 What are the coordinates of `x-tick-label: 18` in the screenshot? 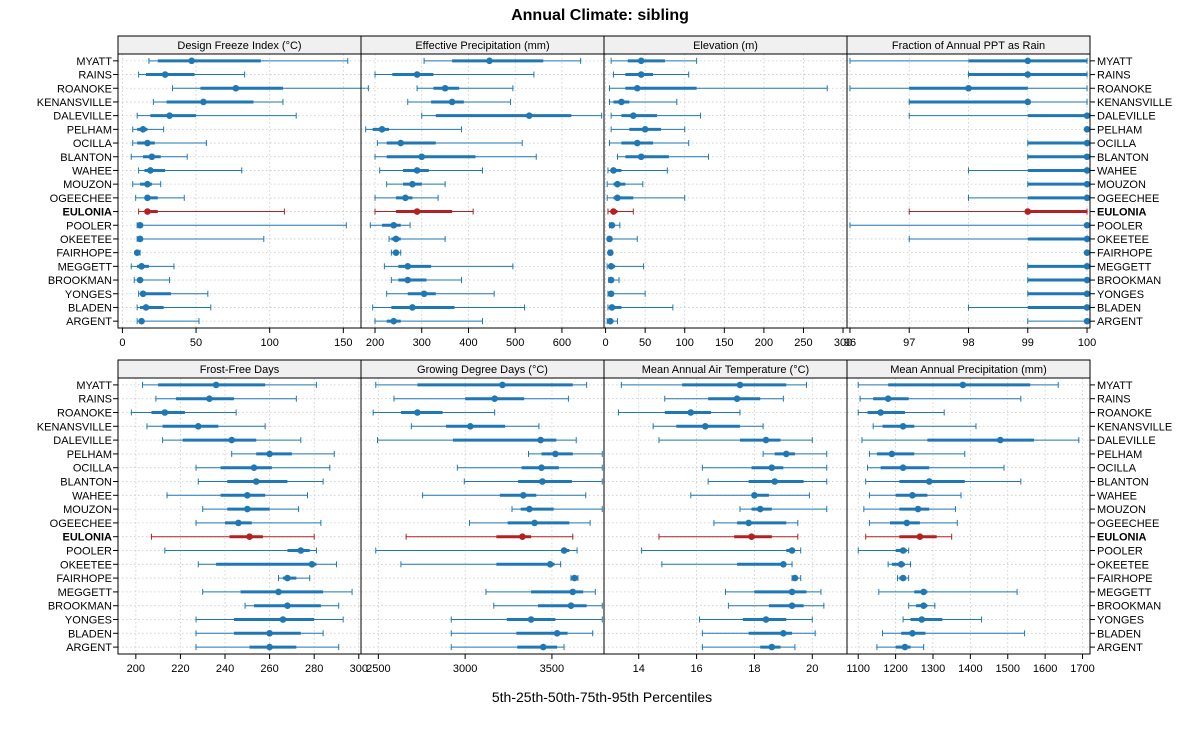 It's located at (754, 669).